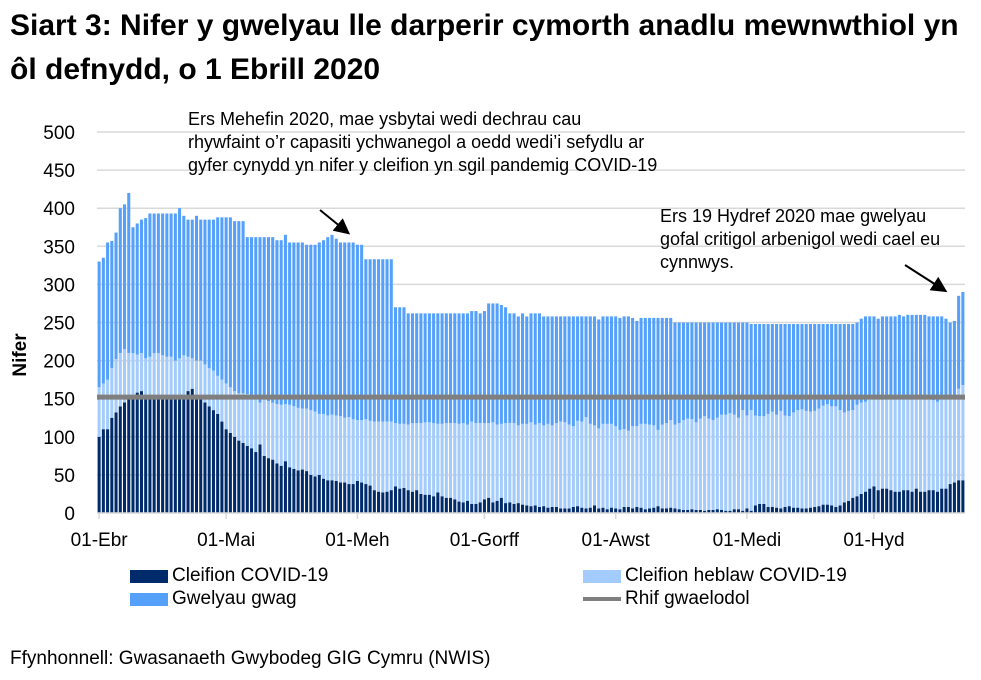  Describe the element at coordinates (149, 576) in the screenshot. I see `legend-swatch-covid` at that location.